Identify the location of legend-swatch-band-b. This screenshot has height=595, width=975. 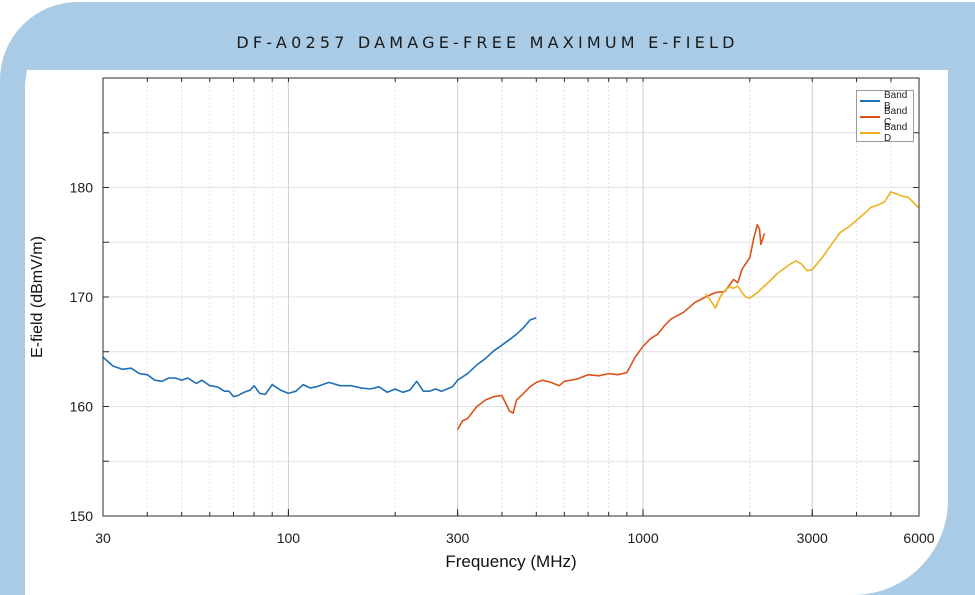
(870, 101).